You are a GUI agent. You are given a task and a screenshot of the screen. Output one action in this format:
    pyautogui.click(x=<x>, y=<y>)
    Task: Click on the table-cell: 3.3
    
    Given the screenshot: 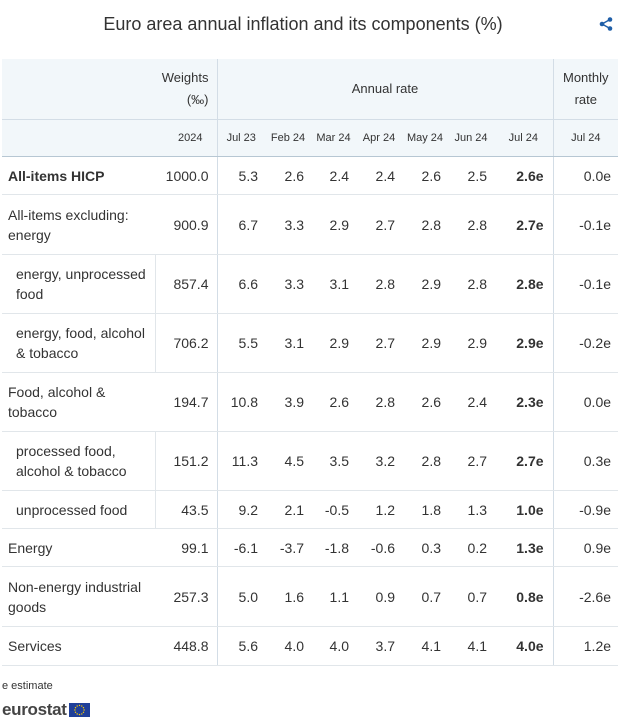 What is the action you would take?
    pyautogui.click(x=288, y=224)
    